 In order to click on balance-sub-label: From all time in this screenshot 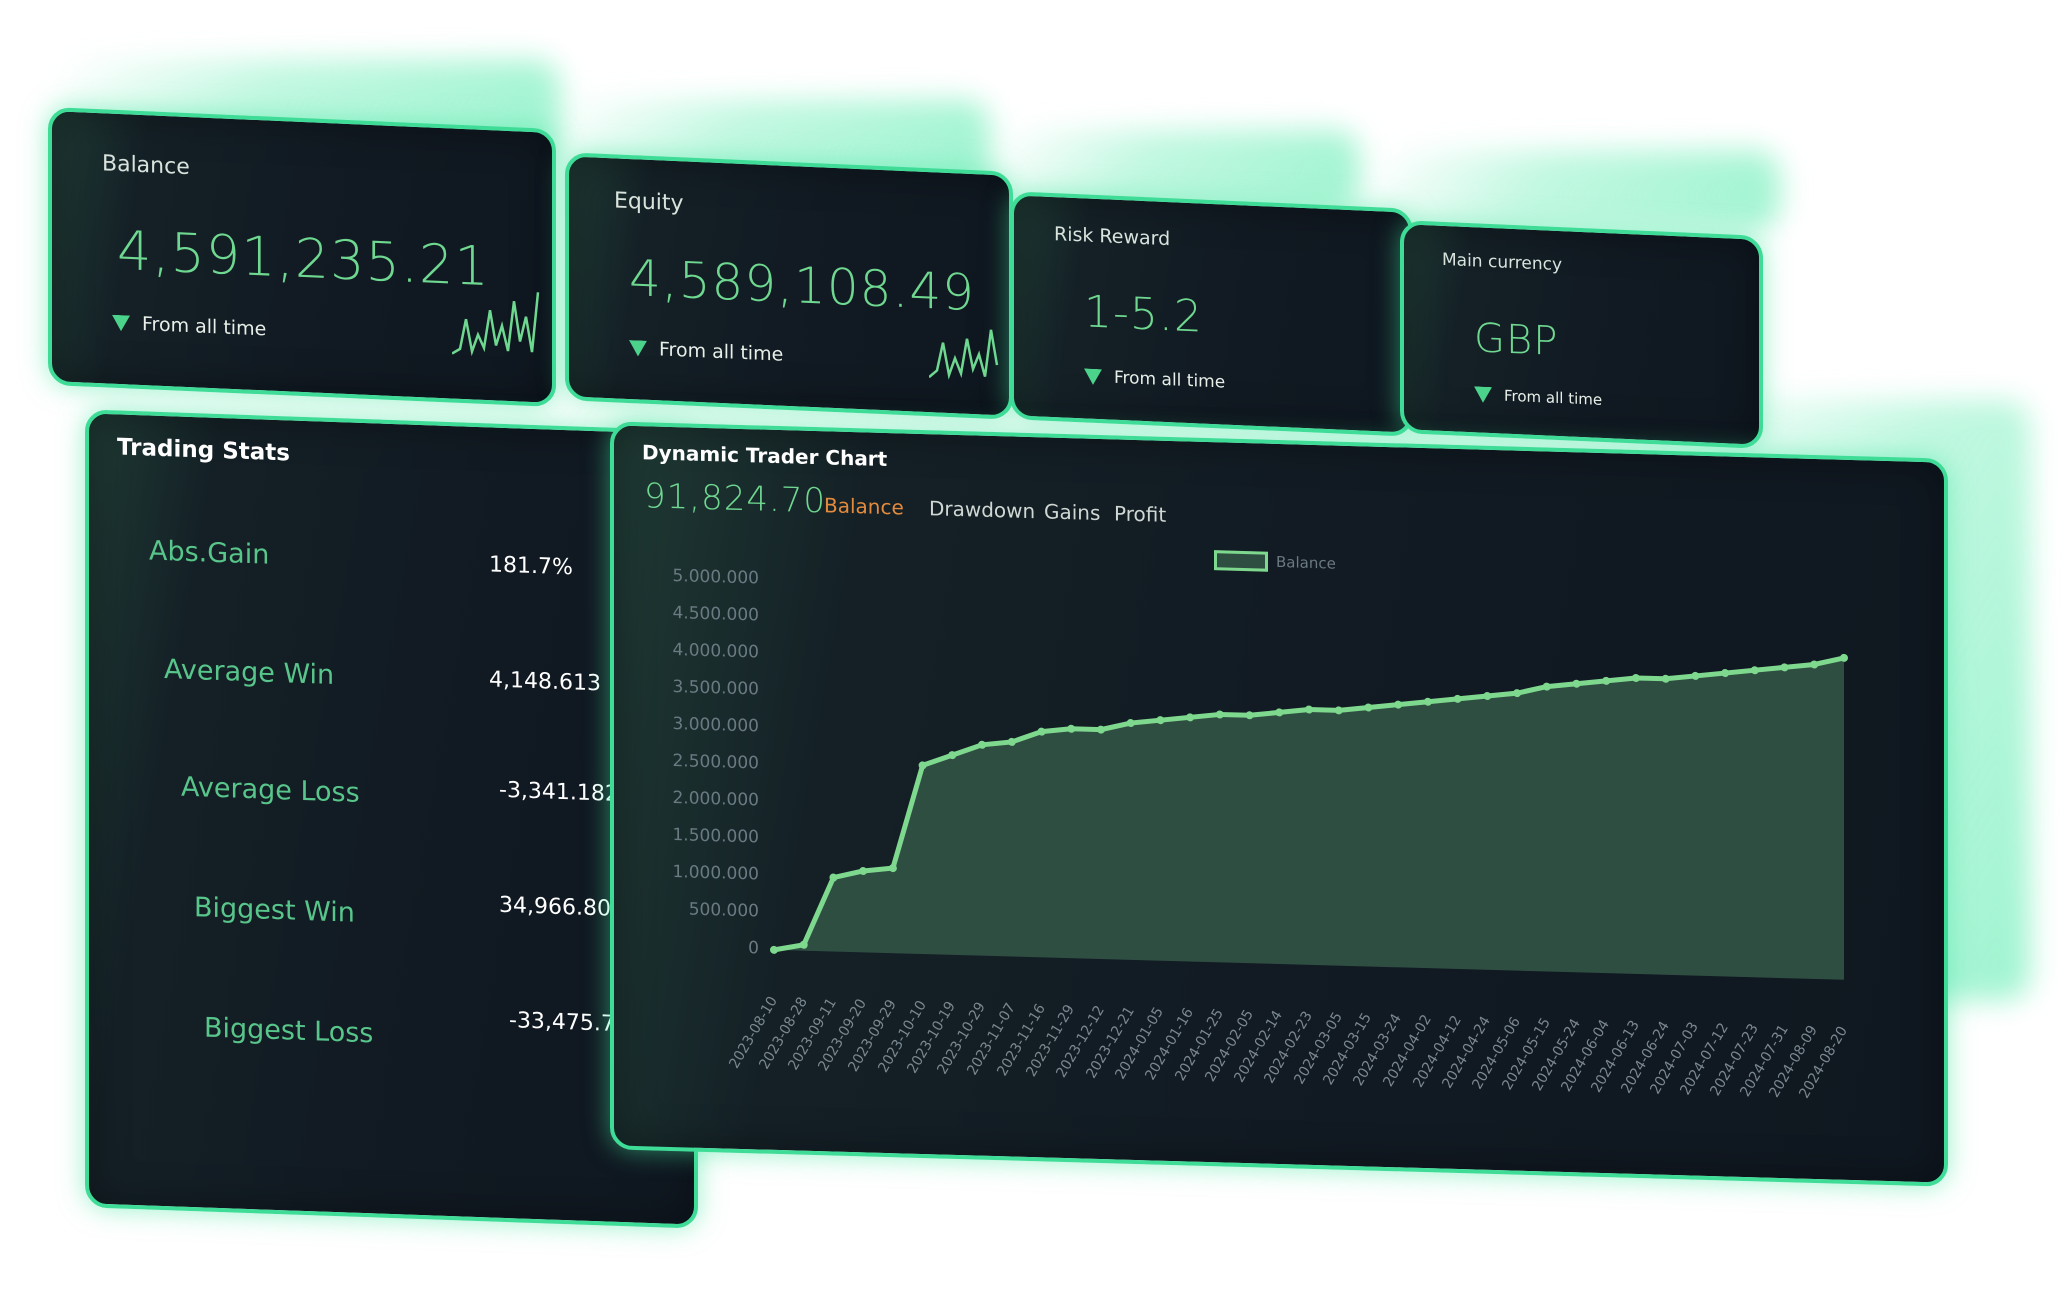, I will do `click(204, 327)`.